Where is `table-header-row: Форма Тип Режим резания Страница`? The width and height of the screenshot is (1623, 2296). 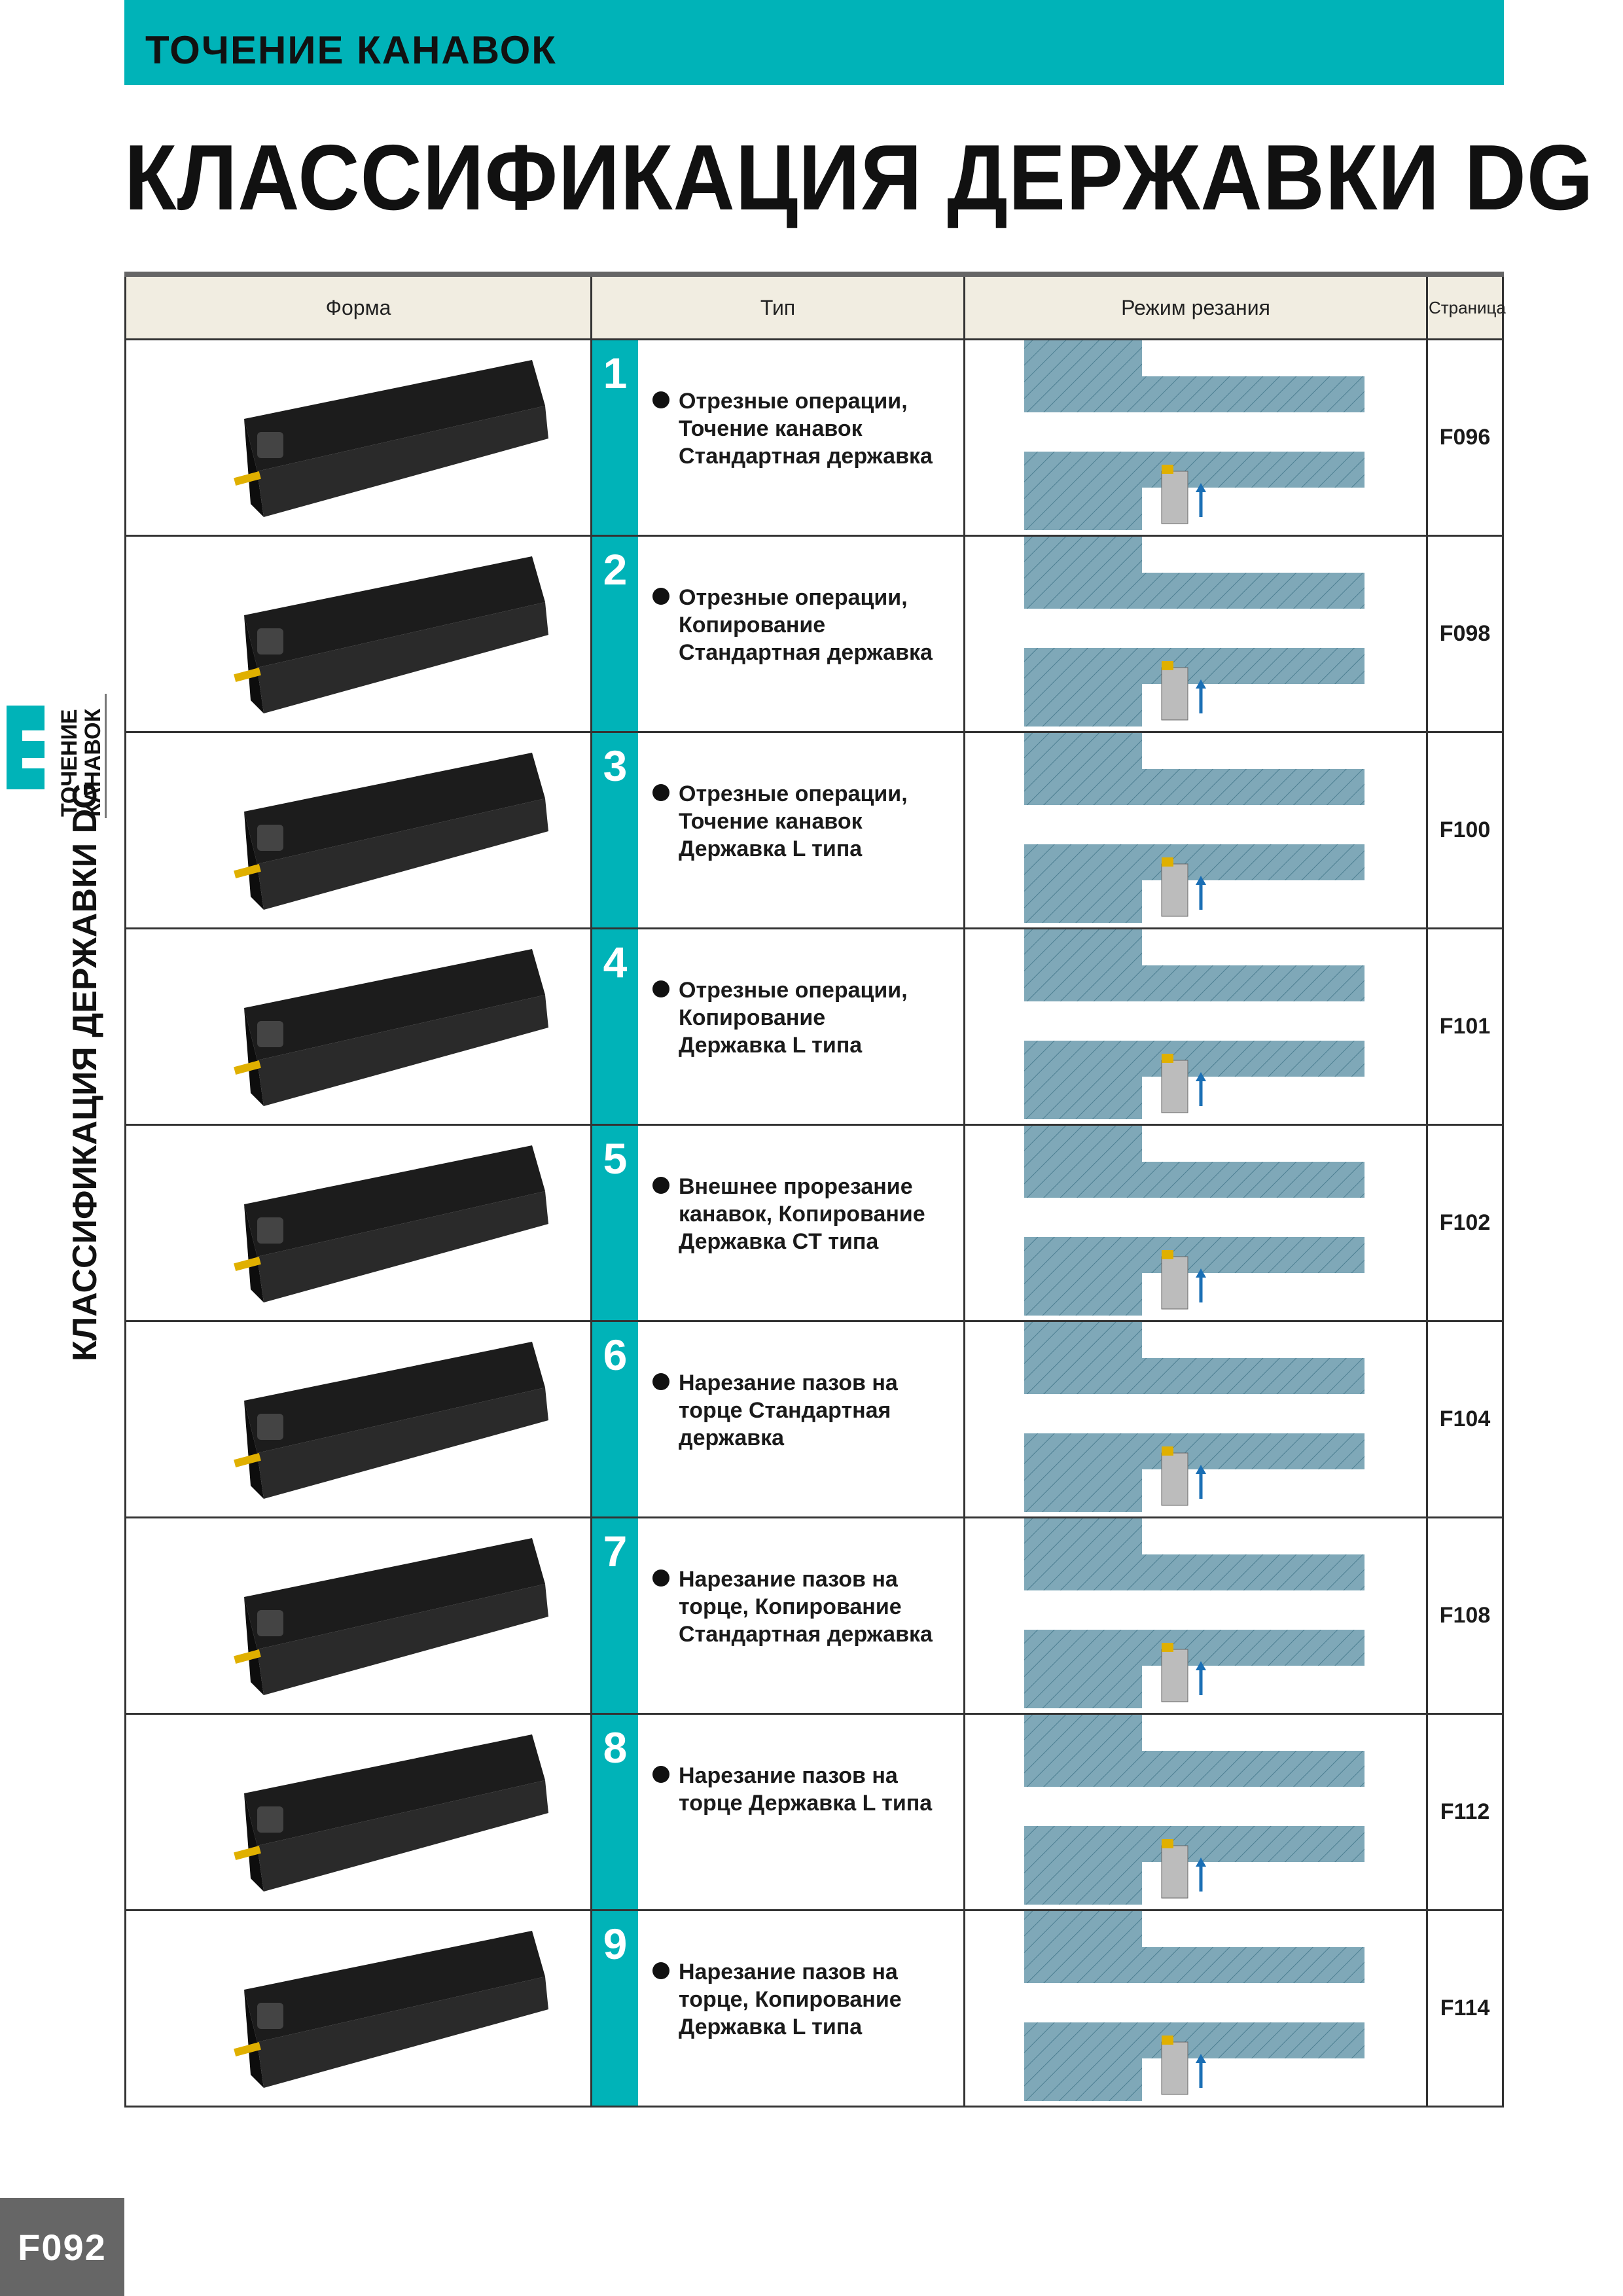 table-header-row: Форма Тип Режим резания Страница is located at coordinates (815, 306).